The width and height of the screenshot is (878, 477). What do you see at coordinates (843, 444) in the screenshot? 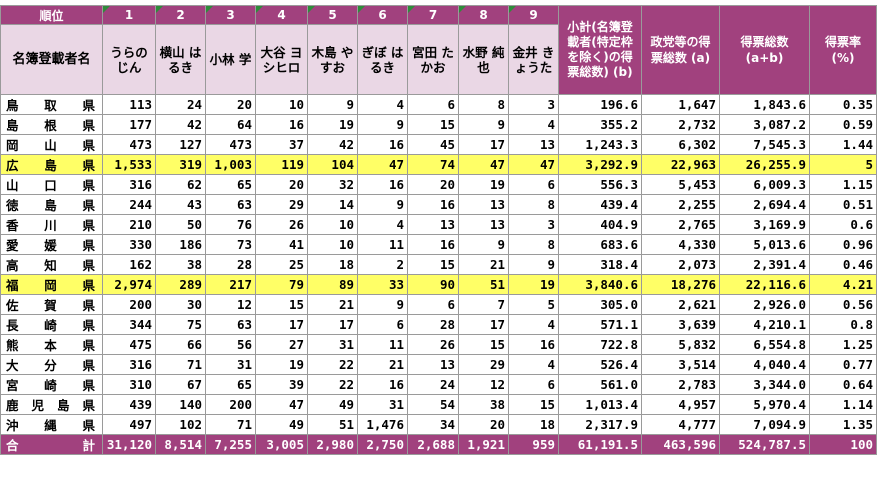
I see `vote-rate-cell: 100` at bounding box center [843, 444].